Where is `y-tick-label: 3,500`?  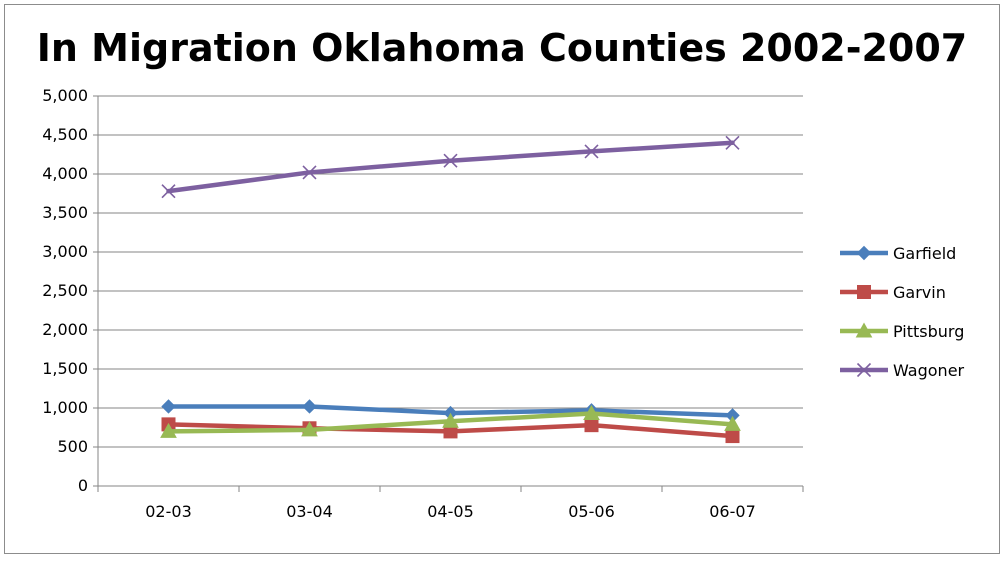 y-tick-label: 3,500 is located at coordinates (65, 212).